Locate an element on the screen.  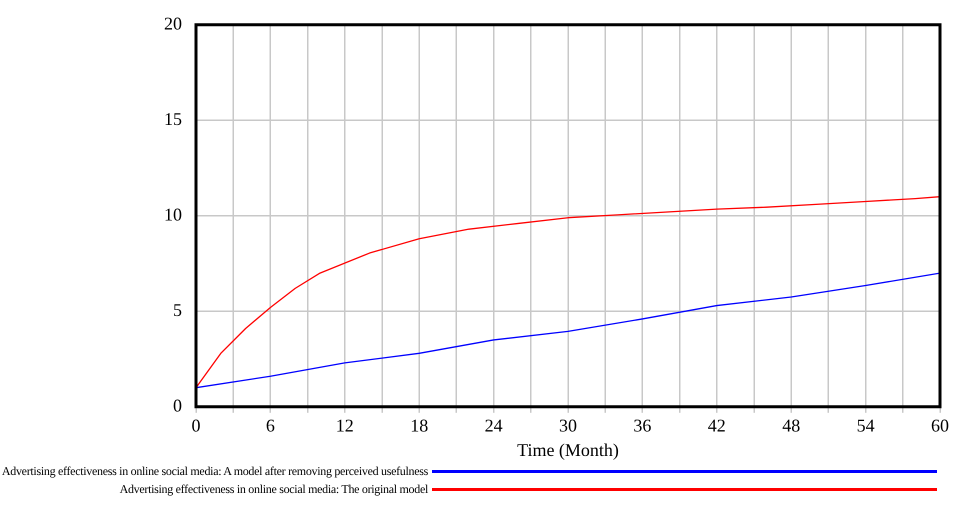
x-axis-title: Time (Month) is located at coordinates (568, 450).